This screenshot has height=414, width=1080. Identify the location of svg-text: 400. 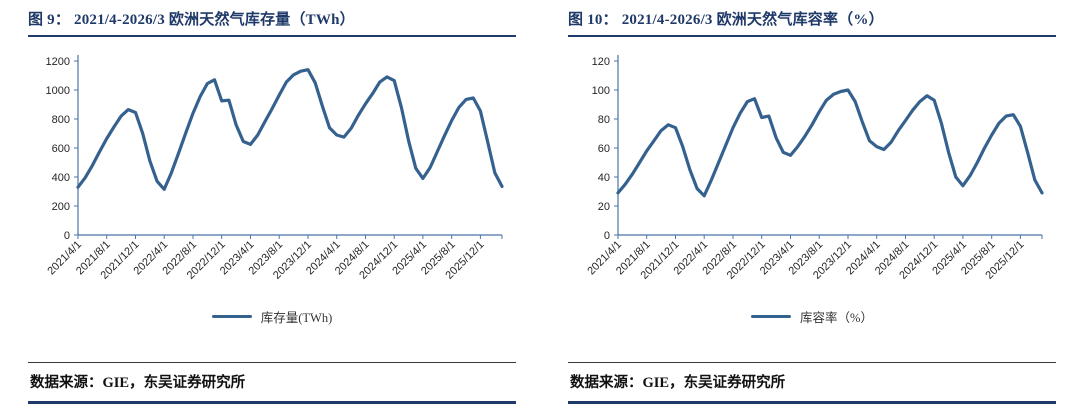
(61, 178).